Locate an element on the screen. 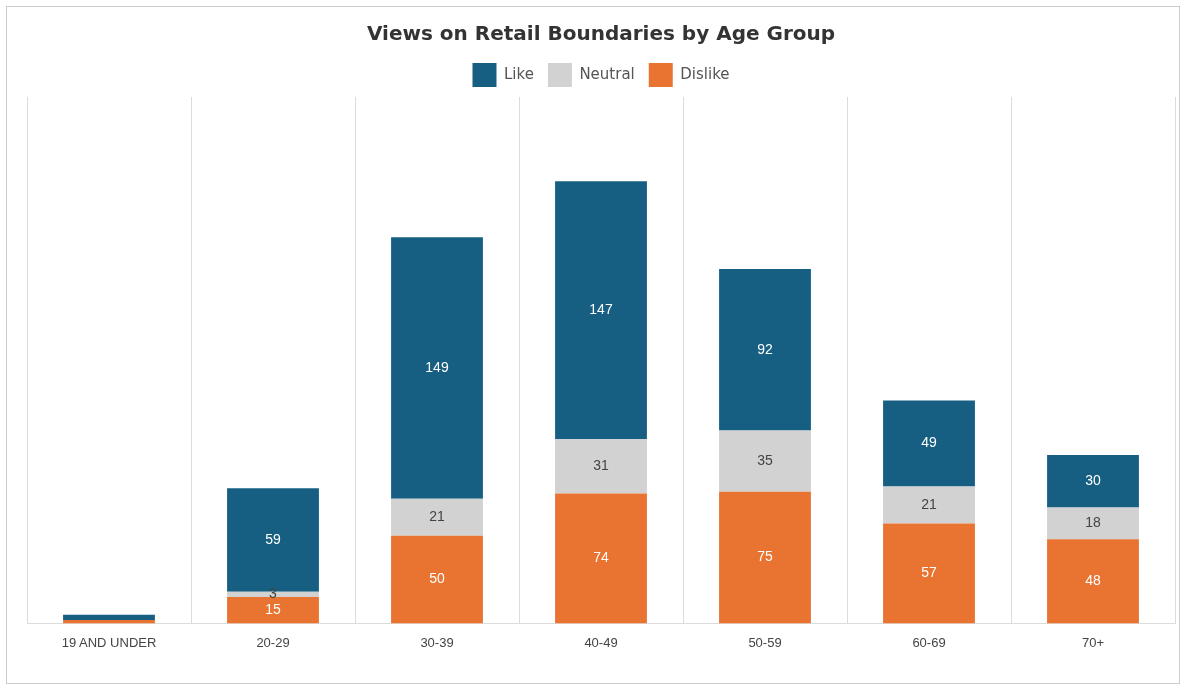  data-label: 149 is located at coordinates (437, 366).